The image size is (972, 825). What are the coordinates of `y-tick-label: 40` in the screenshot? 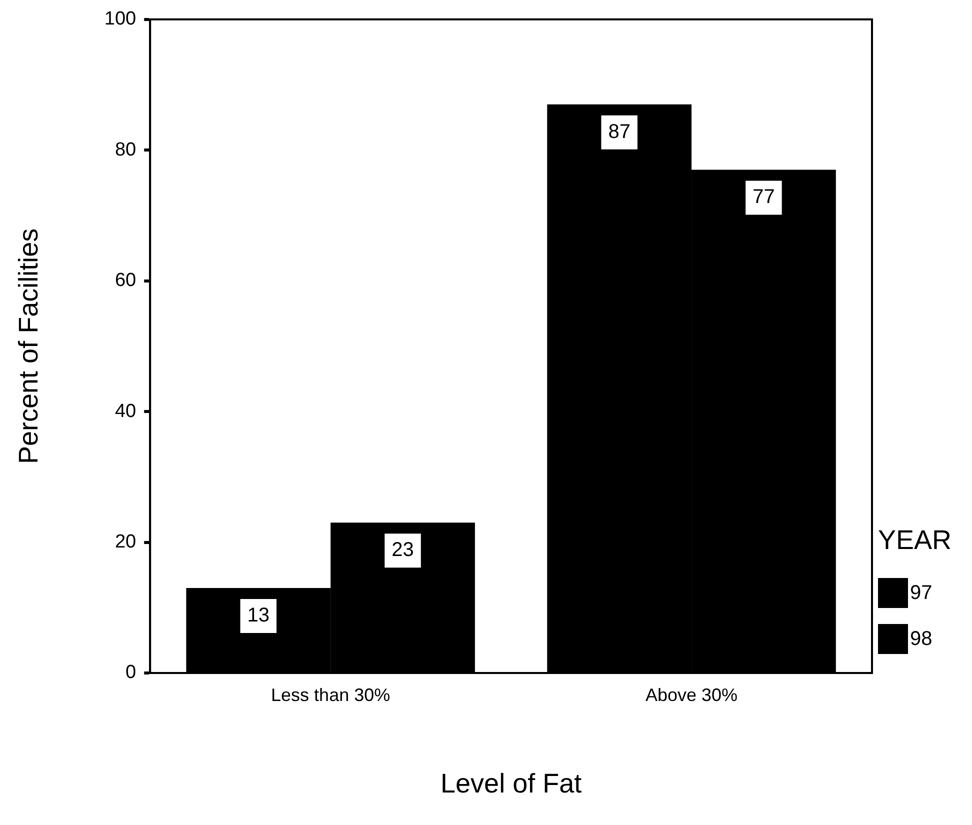 It's located at (125, 411).